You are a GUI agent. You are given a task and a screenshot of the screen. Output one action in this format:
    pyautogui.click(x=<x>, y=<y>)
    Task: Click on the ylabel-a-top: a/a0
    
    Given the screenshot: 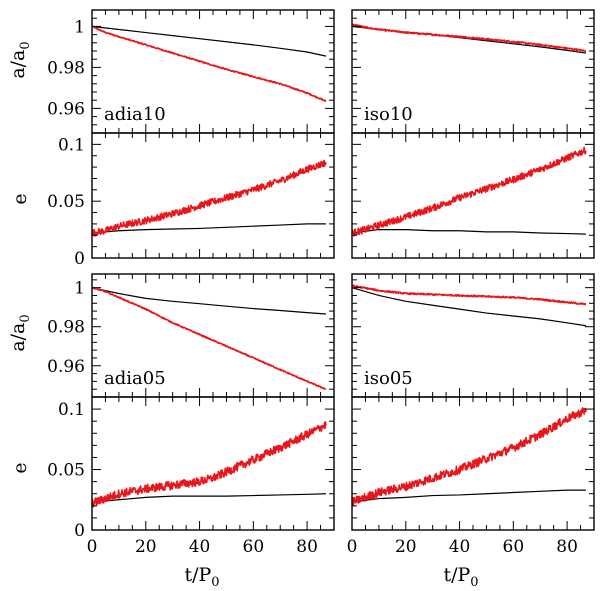 What is the action you would take?
    pyautogui.click(x=20, y=59)
    